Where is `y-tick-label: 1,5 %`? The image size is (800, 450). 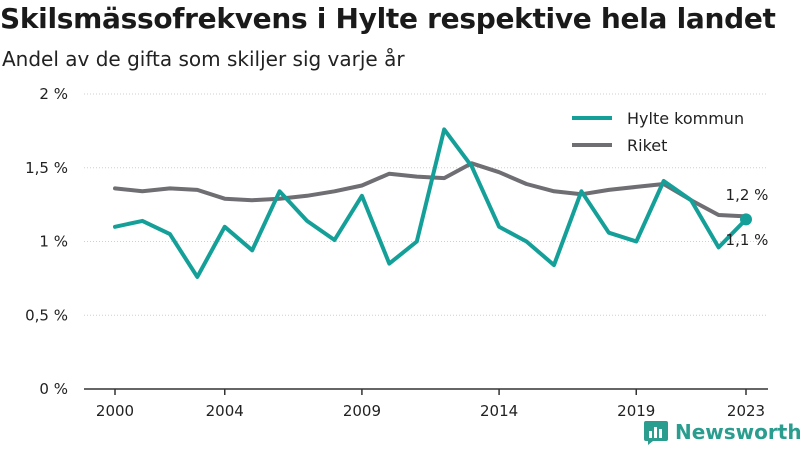
y-tick-label: 1,5 % is located at coordinates (46, 168).